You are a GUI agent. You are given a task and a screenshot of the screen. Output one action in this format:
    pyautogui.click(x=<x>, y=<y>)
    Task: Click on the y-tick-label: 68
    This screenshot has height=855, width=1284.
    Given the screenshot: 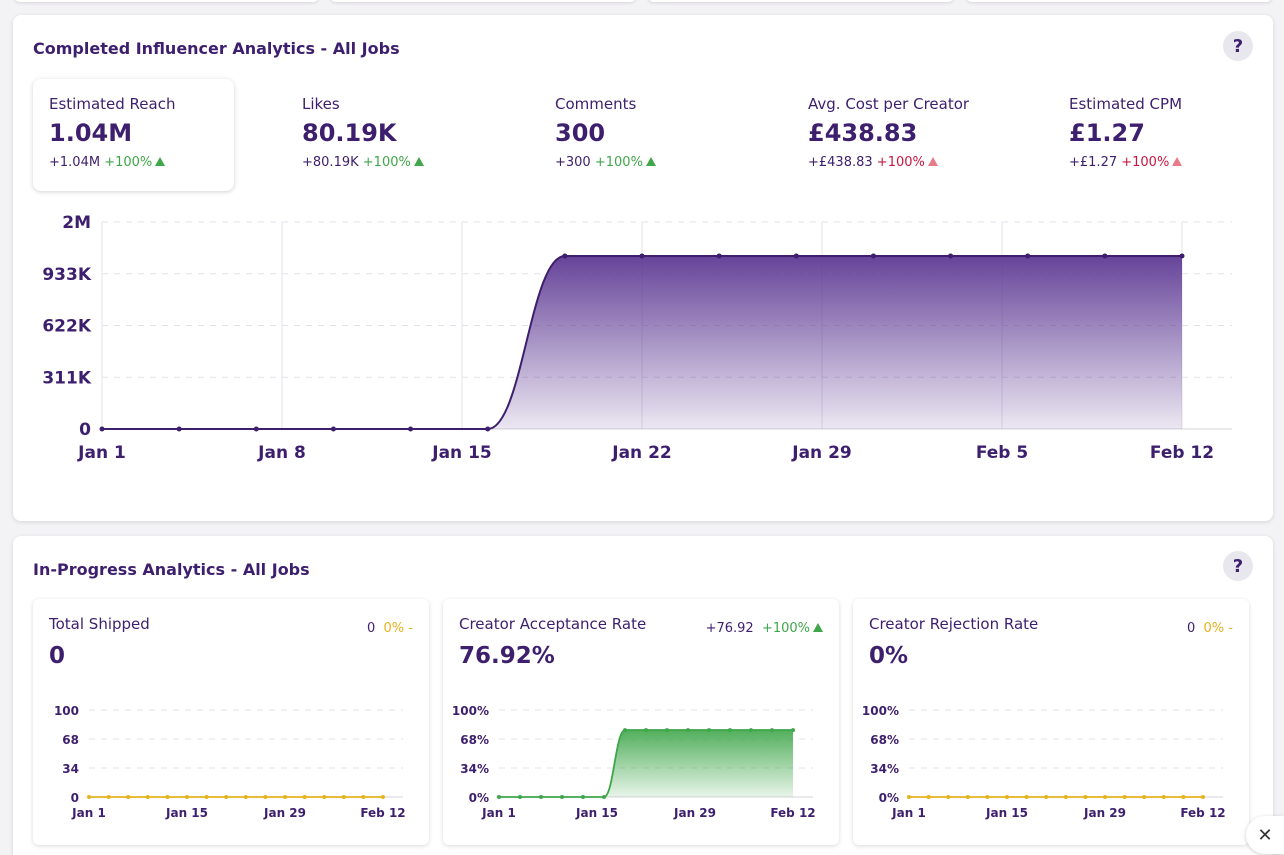 What is the action you would take?
    pyautogui.click(x=70, y=740)
    